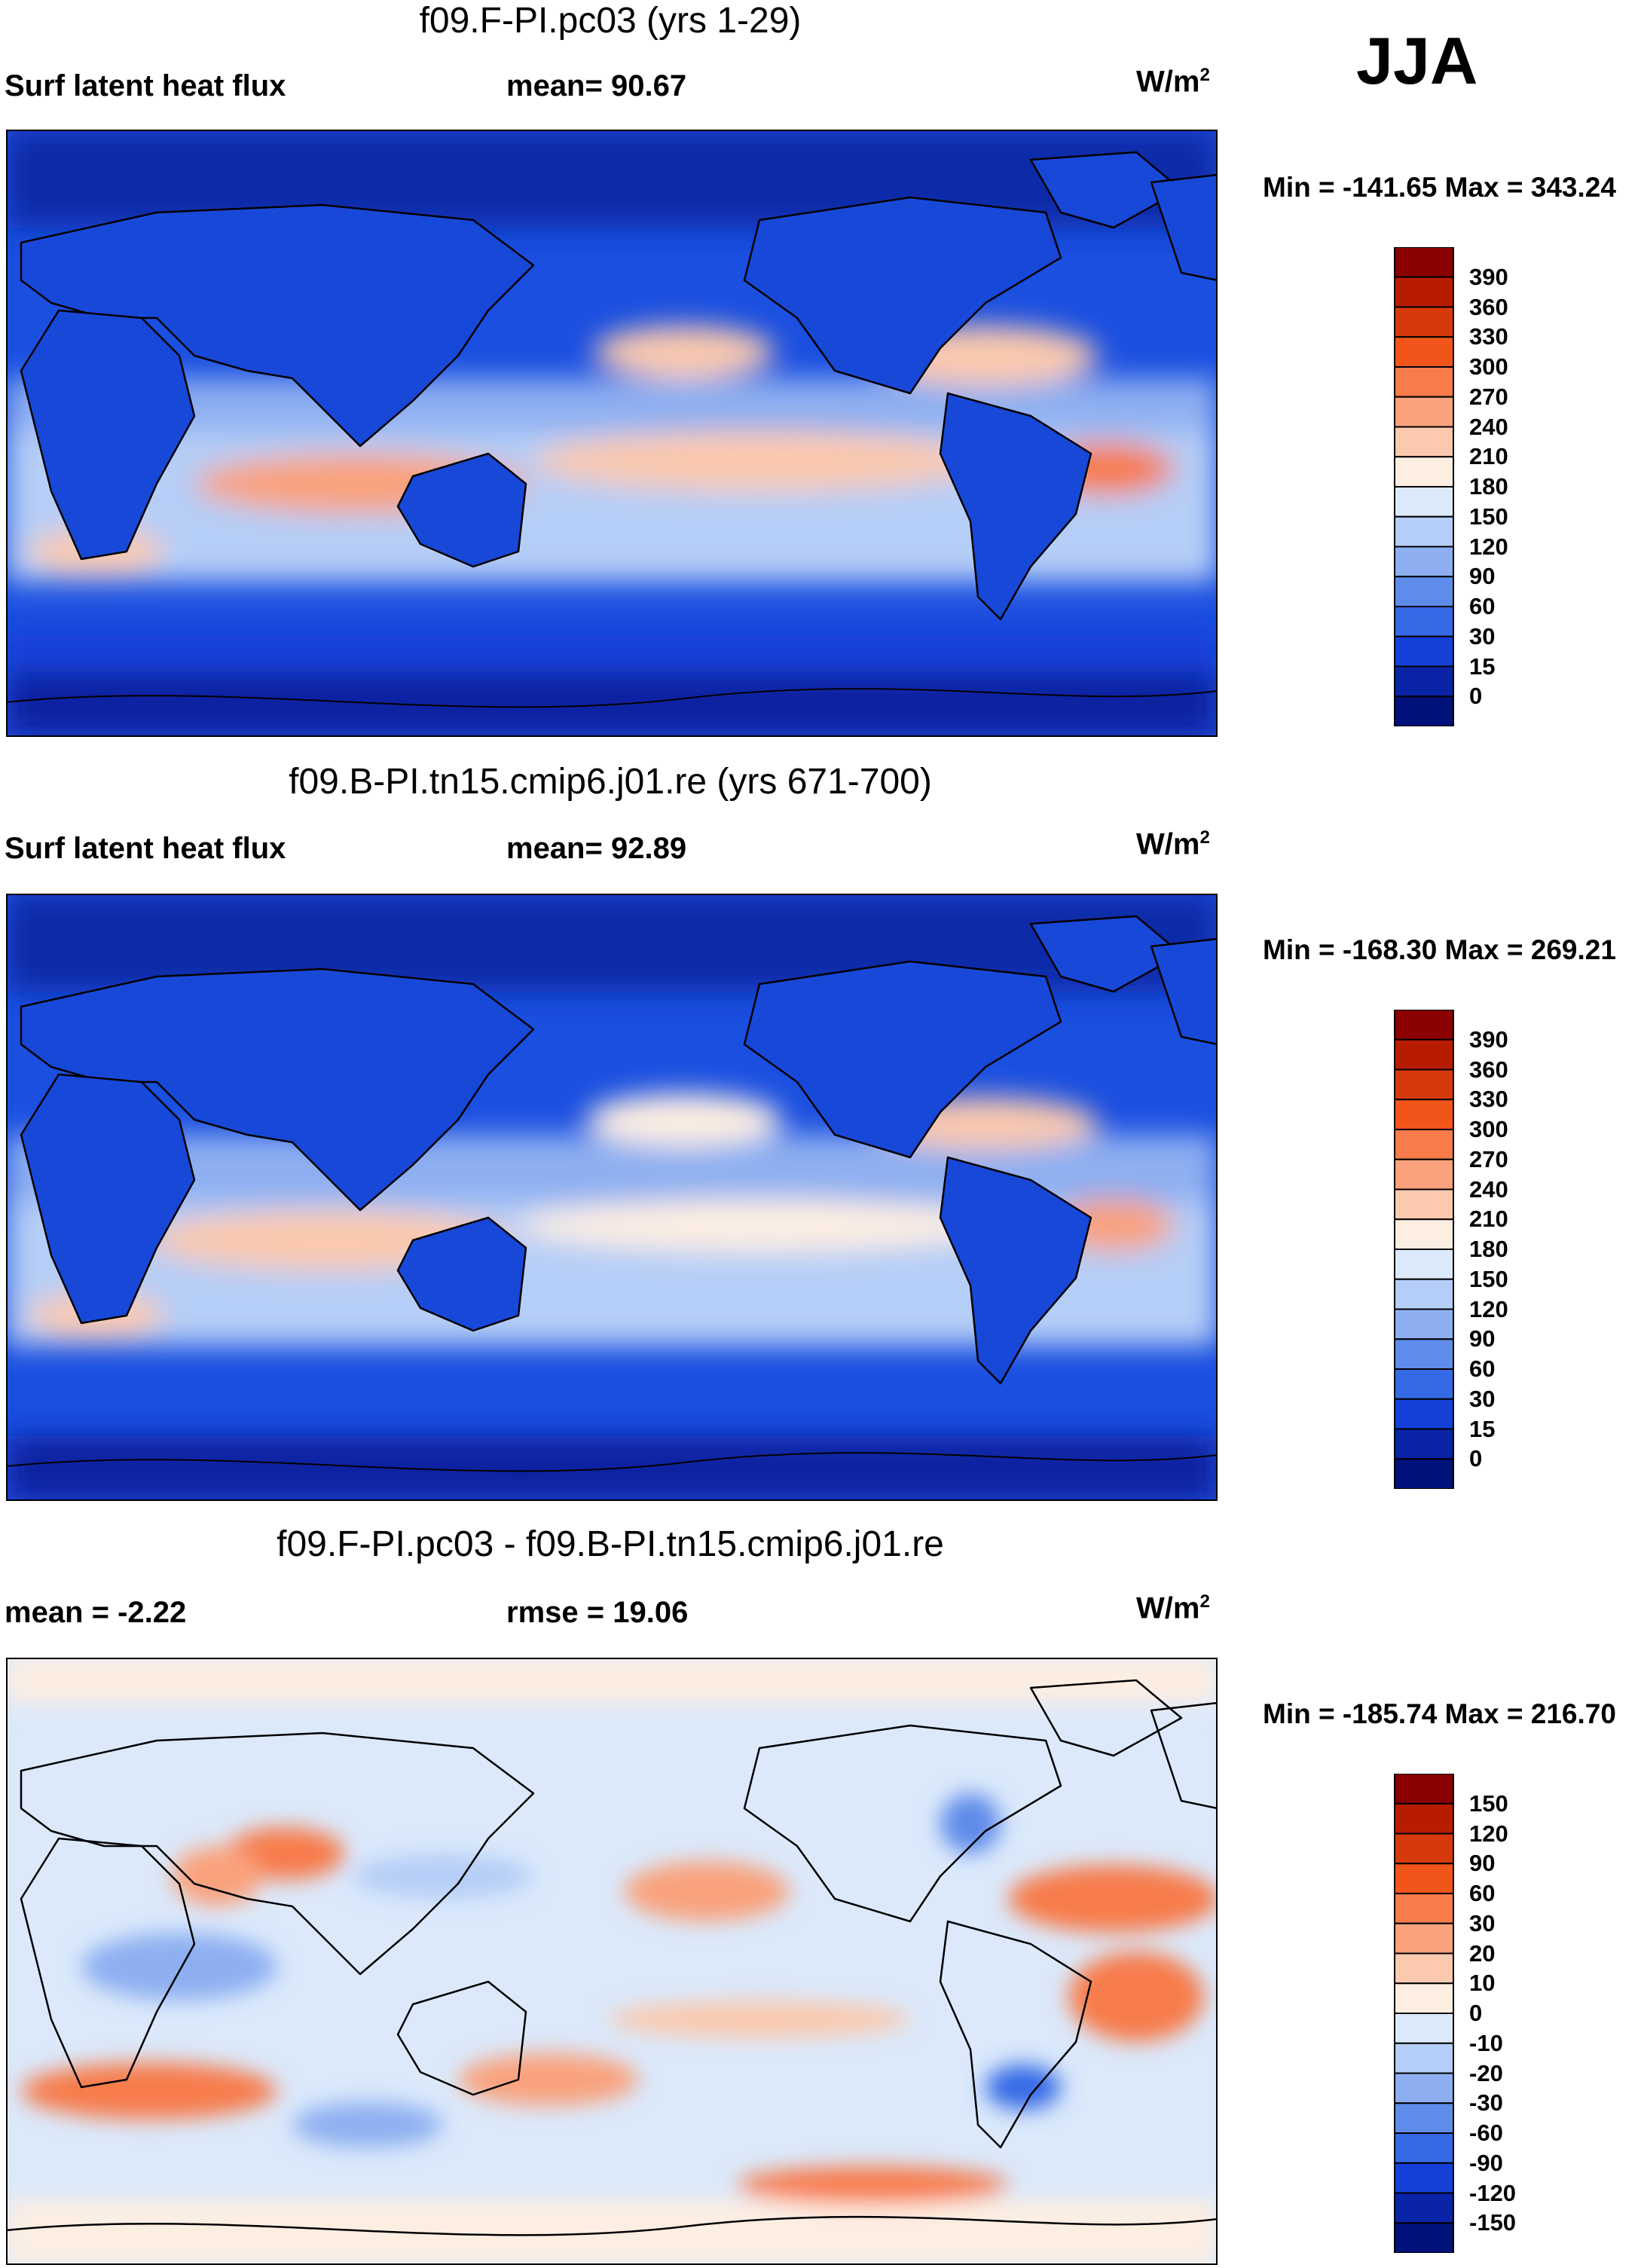  What do you see at coordinates (1486, 2133) in the screenshot?
I see `colorbar-tick-label: -60` at bounding box center [1486, 2133].